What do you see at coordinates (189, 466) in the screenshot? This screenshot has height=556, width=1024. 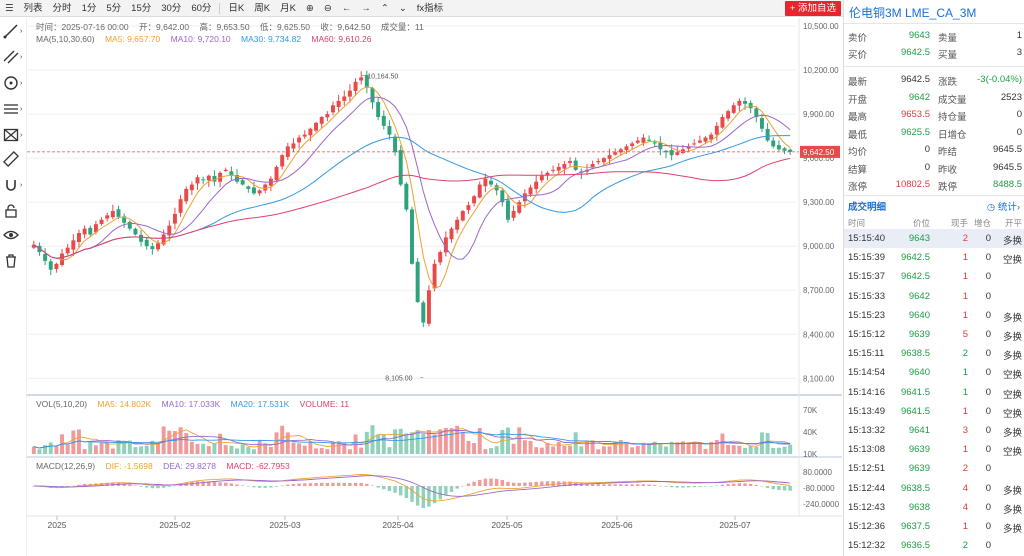 I see `macd-dea-value: DEA: 29.8278` at bounding box center [189, 466].